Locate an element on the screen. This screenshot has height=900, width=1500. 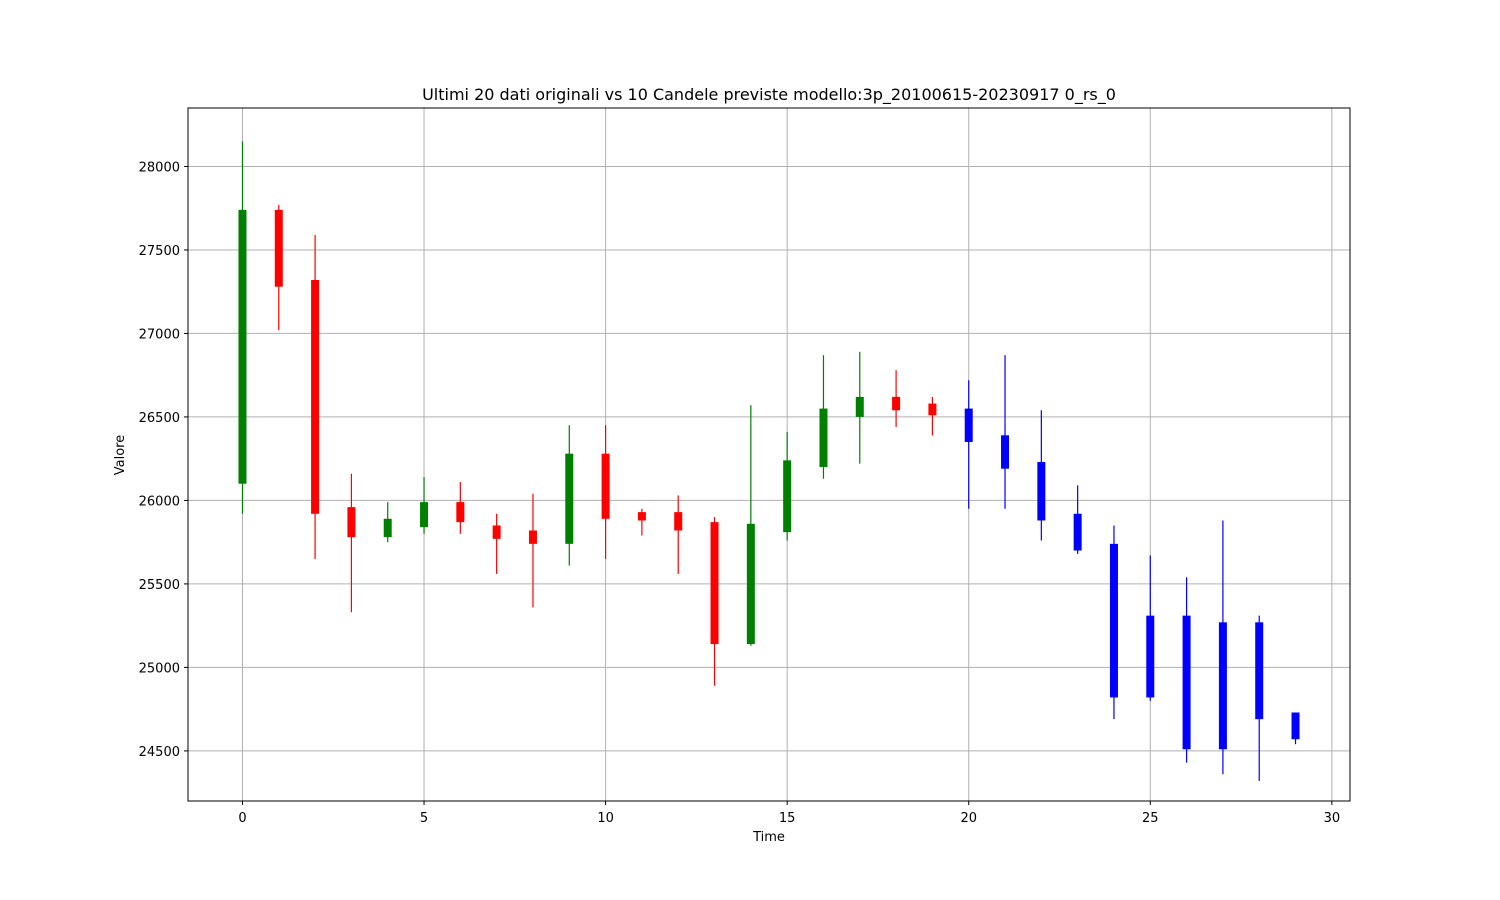
y-axis-label: Valore is located at coordinates (120, 455).